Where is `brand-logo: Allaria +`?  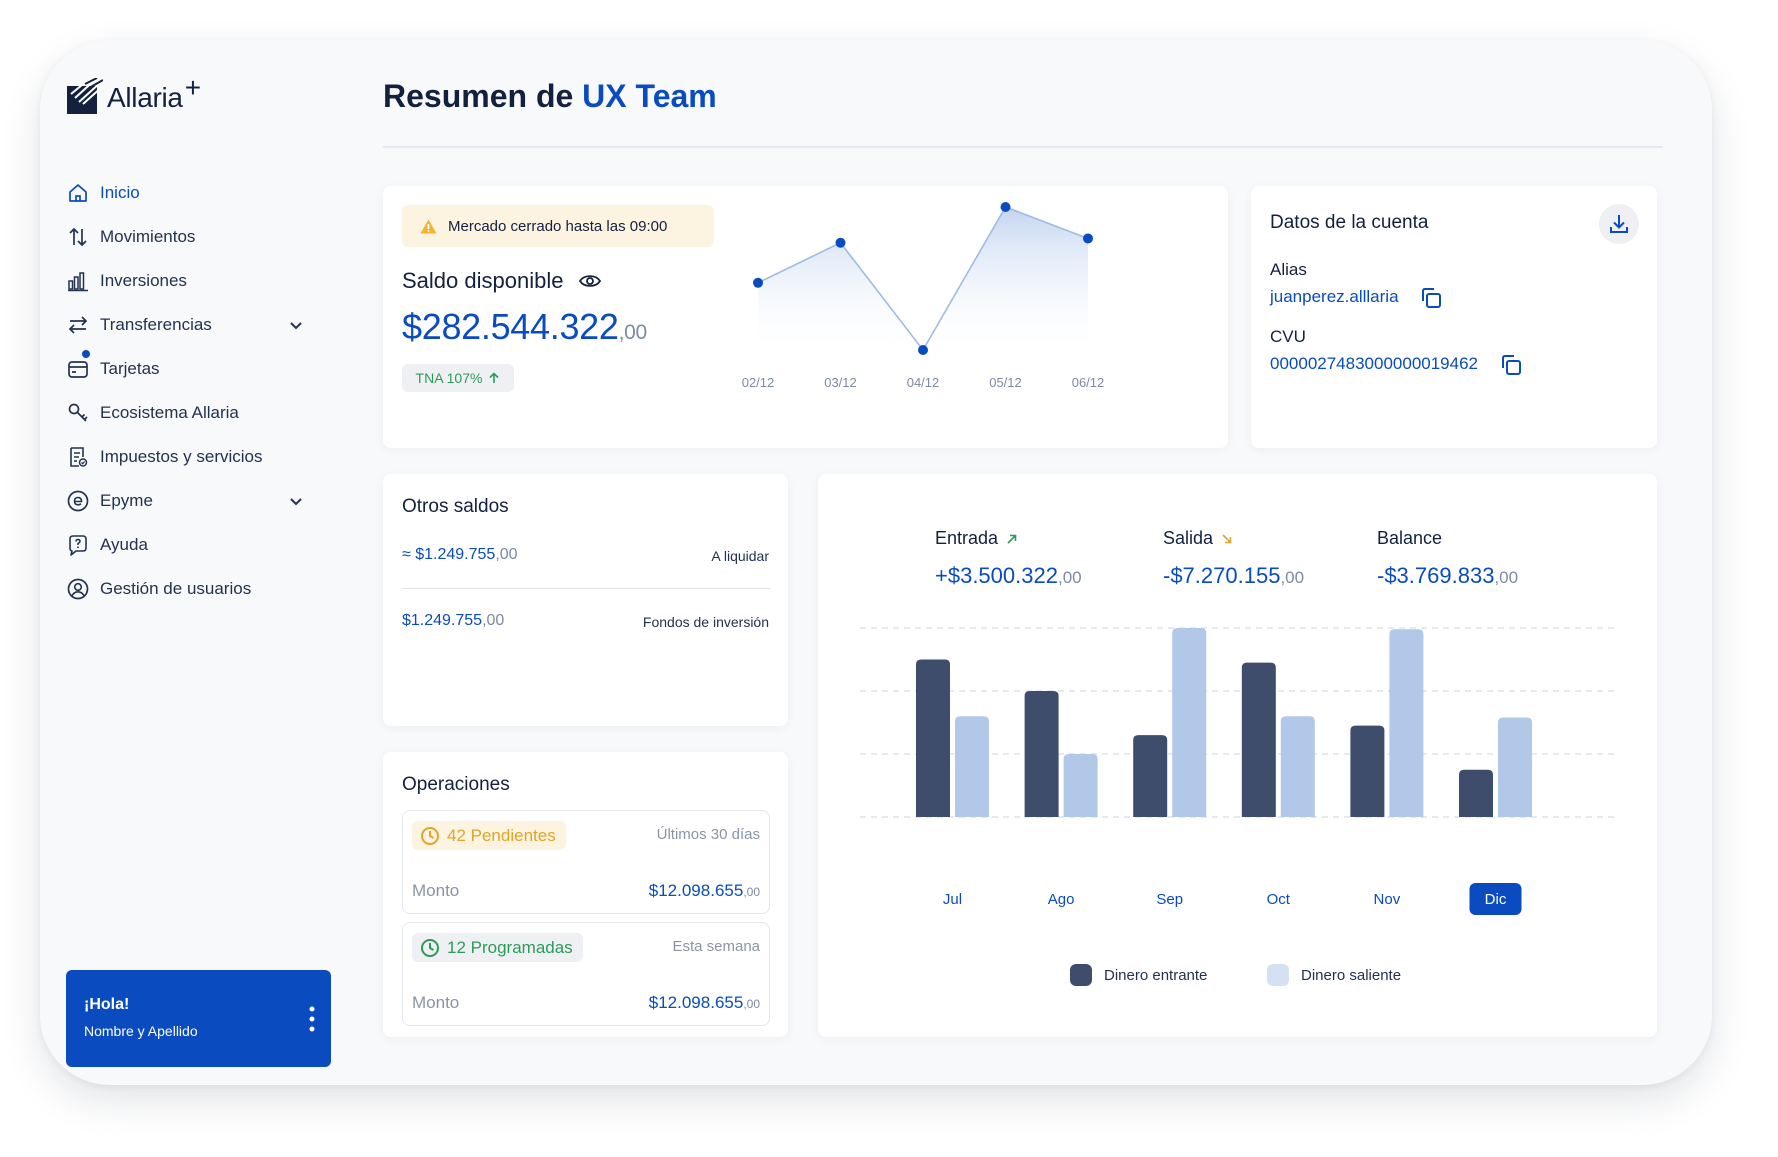 brand-logo: Allaria + is located at coordinates (134, 93).